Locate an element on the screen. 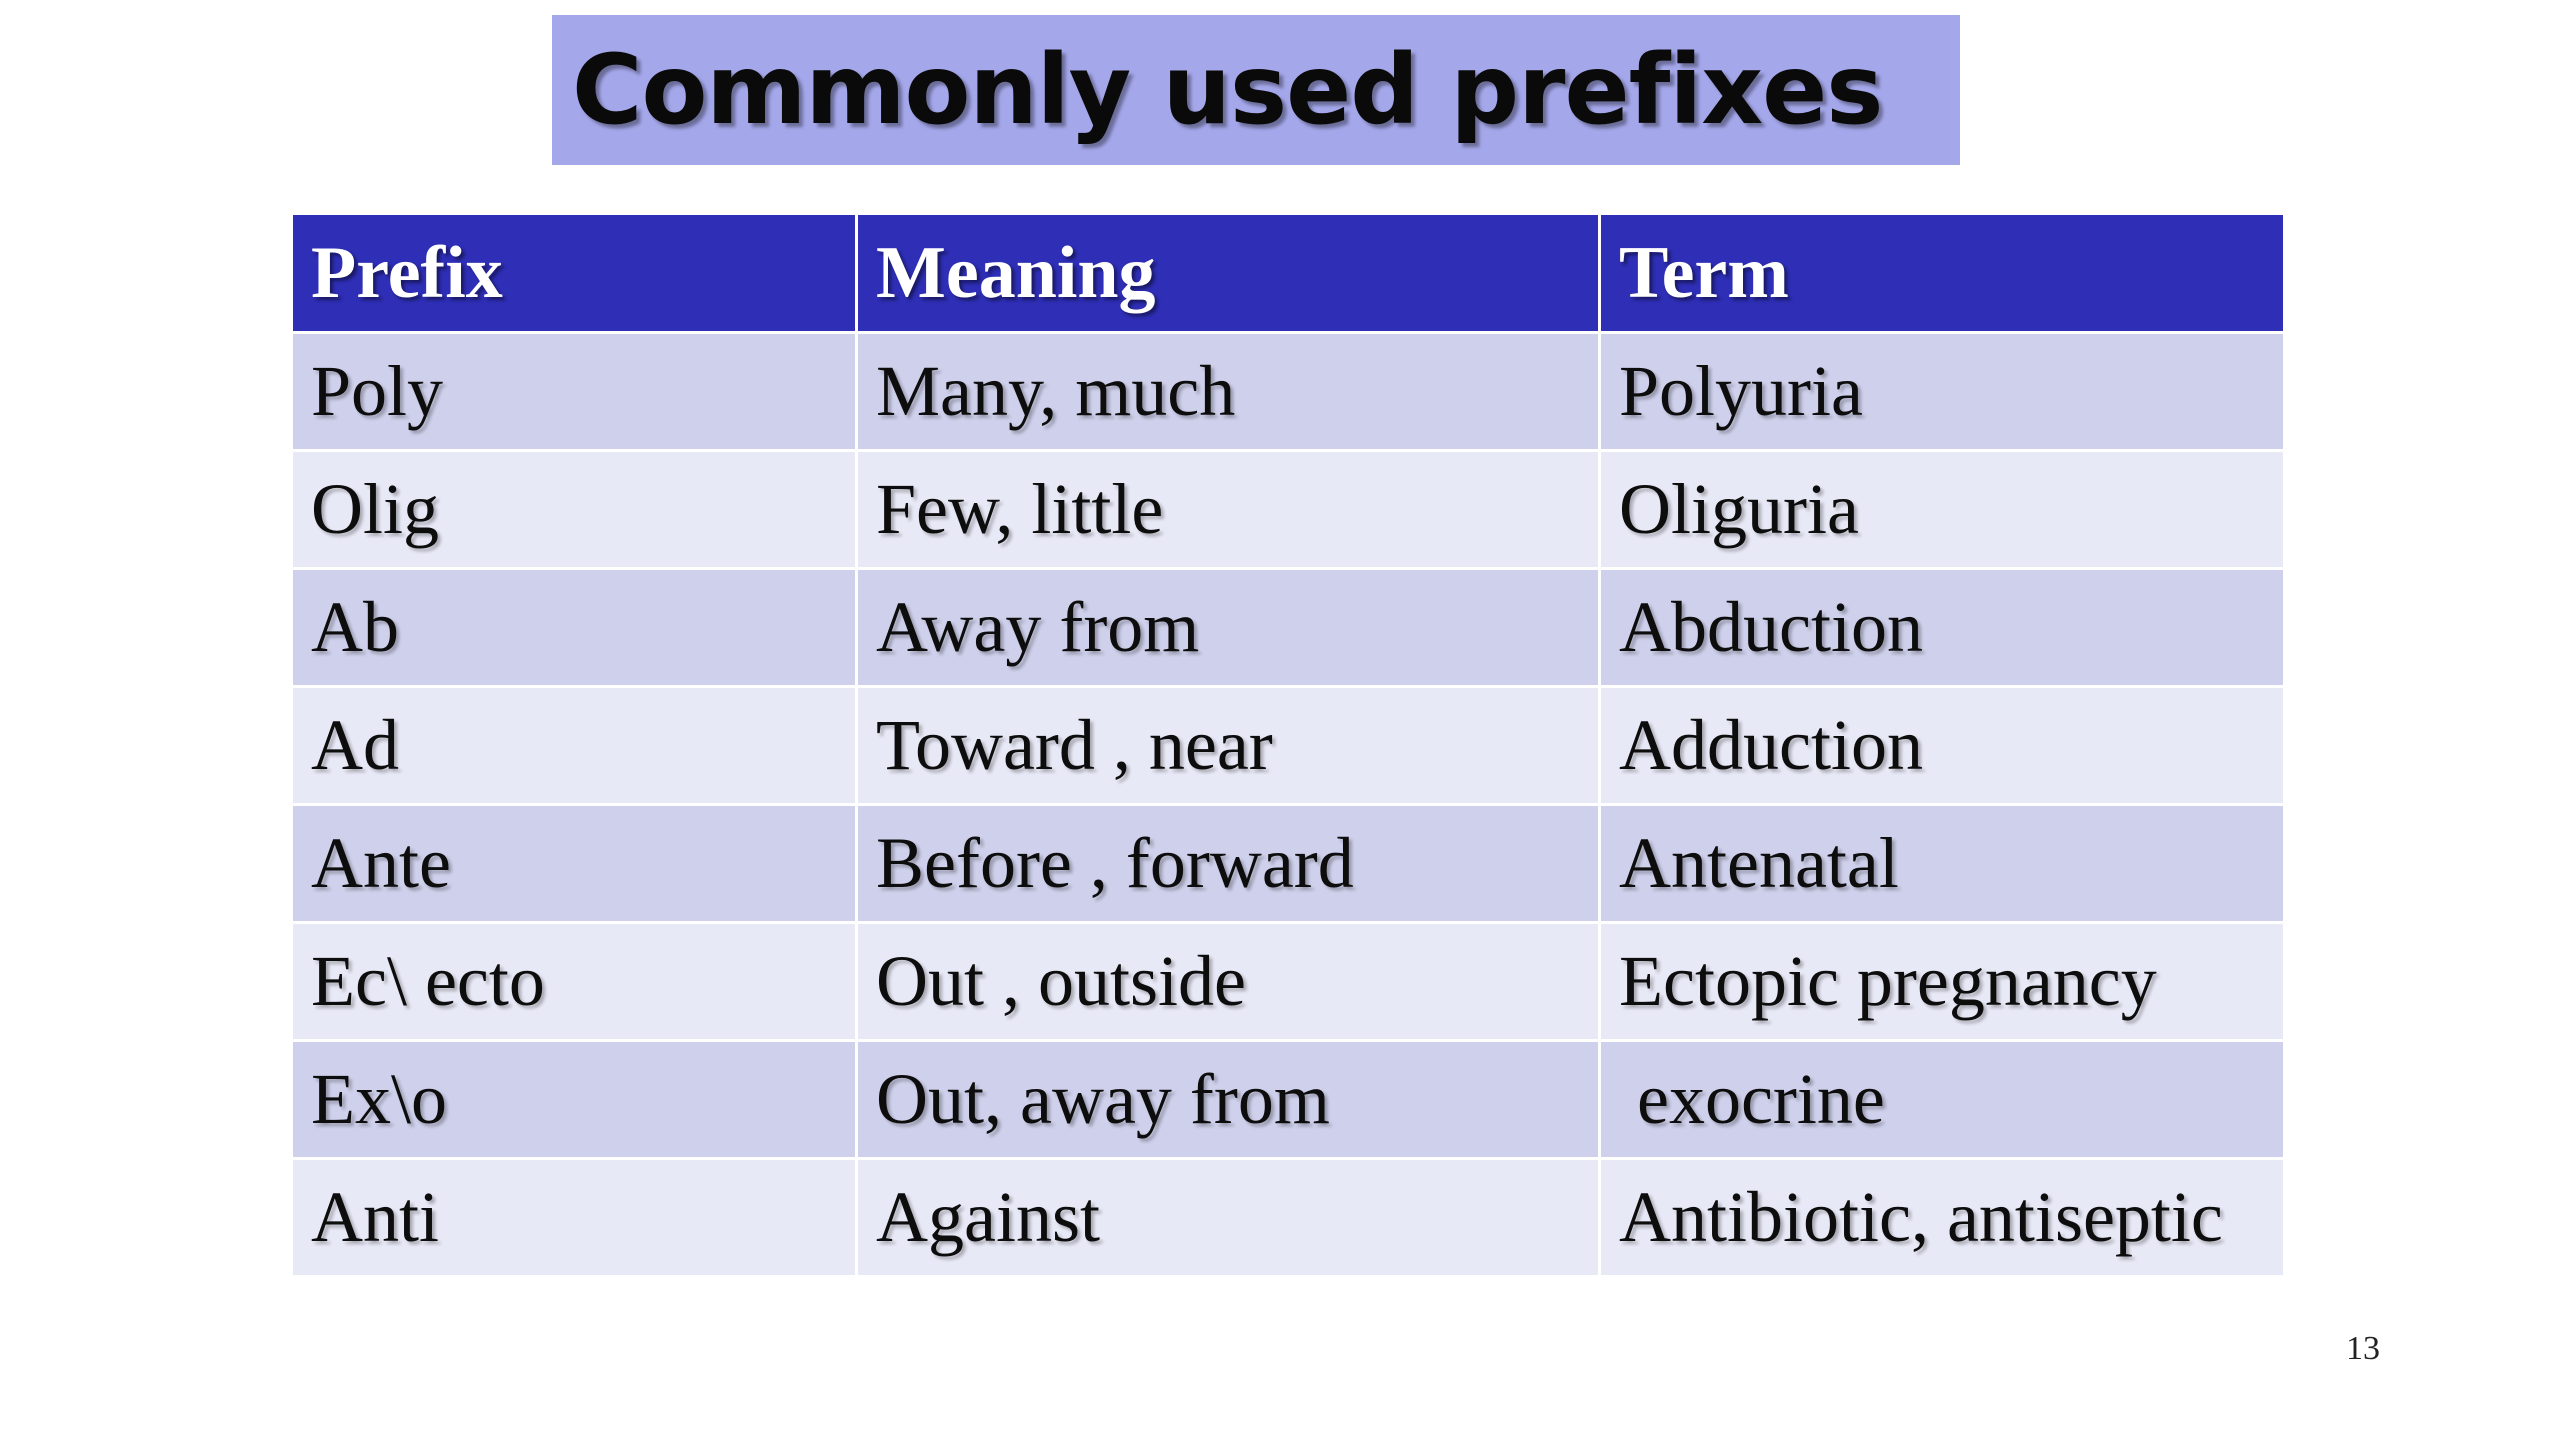  table-row: Poly Many, much Polyuria is located at coordinates (1288, 391).